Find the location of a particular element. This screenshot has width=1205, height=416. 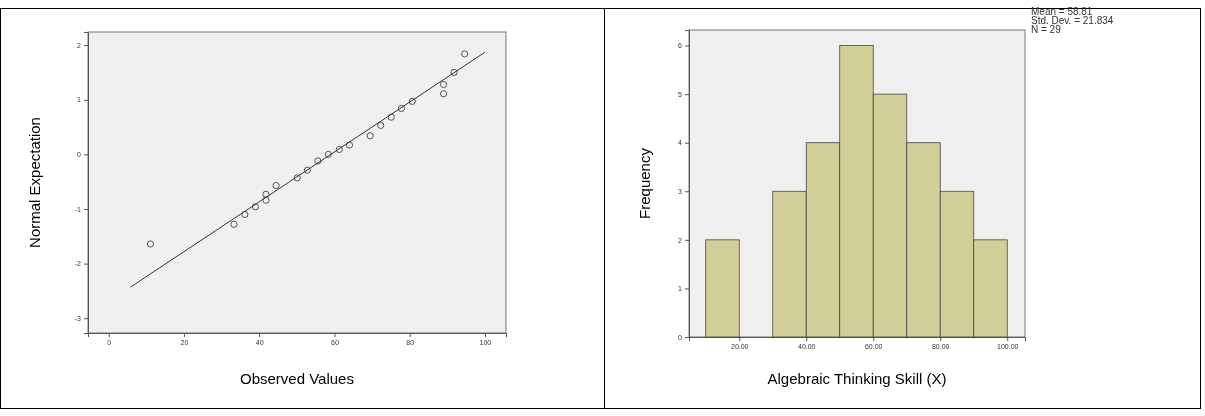

x-axis-title: Algebraic Thinking Skill (X) is located at coordinates (857, 378).